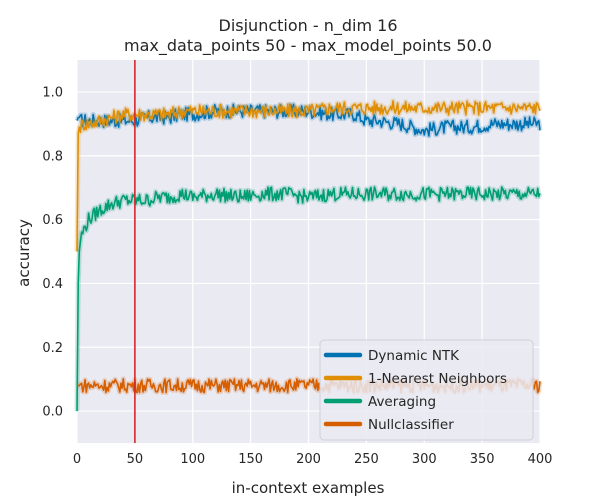 This screenshot has width=600, height=500. Describe the element at coordinates (52, 348) in the screenshot. I see `y-tick-label: 0.2` at that location.